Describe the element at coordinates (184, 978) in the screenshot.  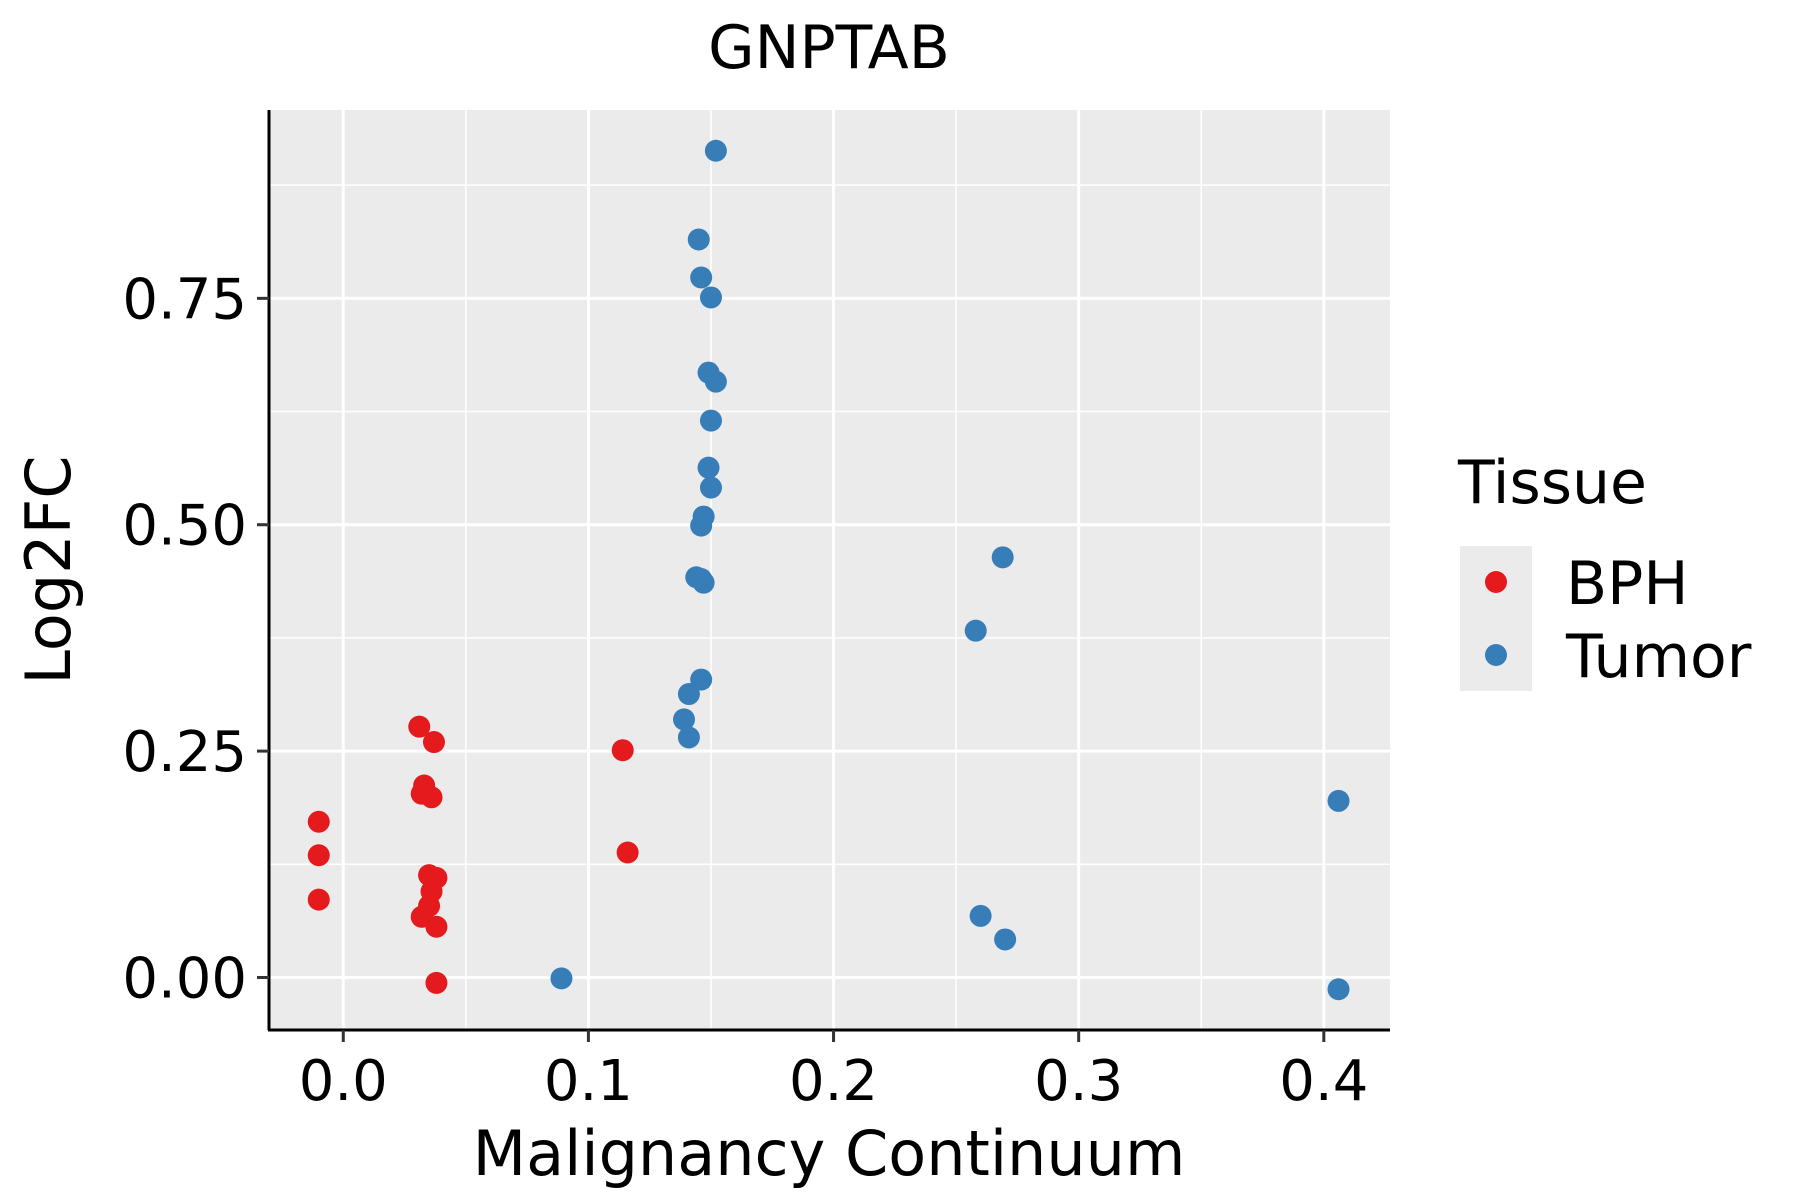
I see `y-tick-label: 0.00` at that location.